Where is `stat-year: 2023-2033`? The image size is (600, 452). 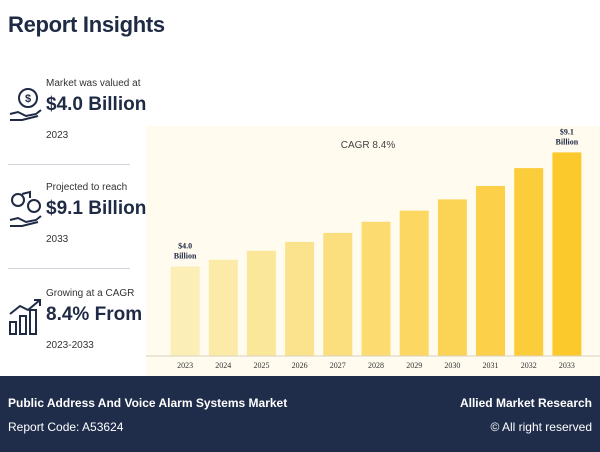
stat-year: 2023-2033 is located at coordinates (70, 345).